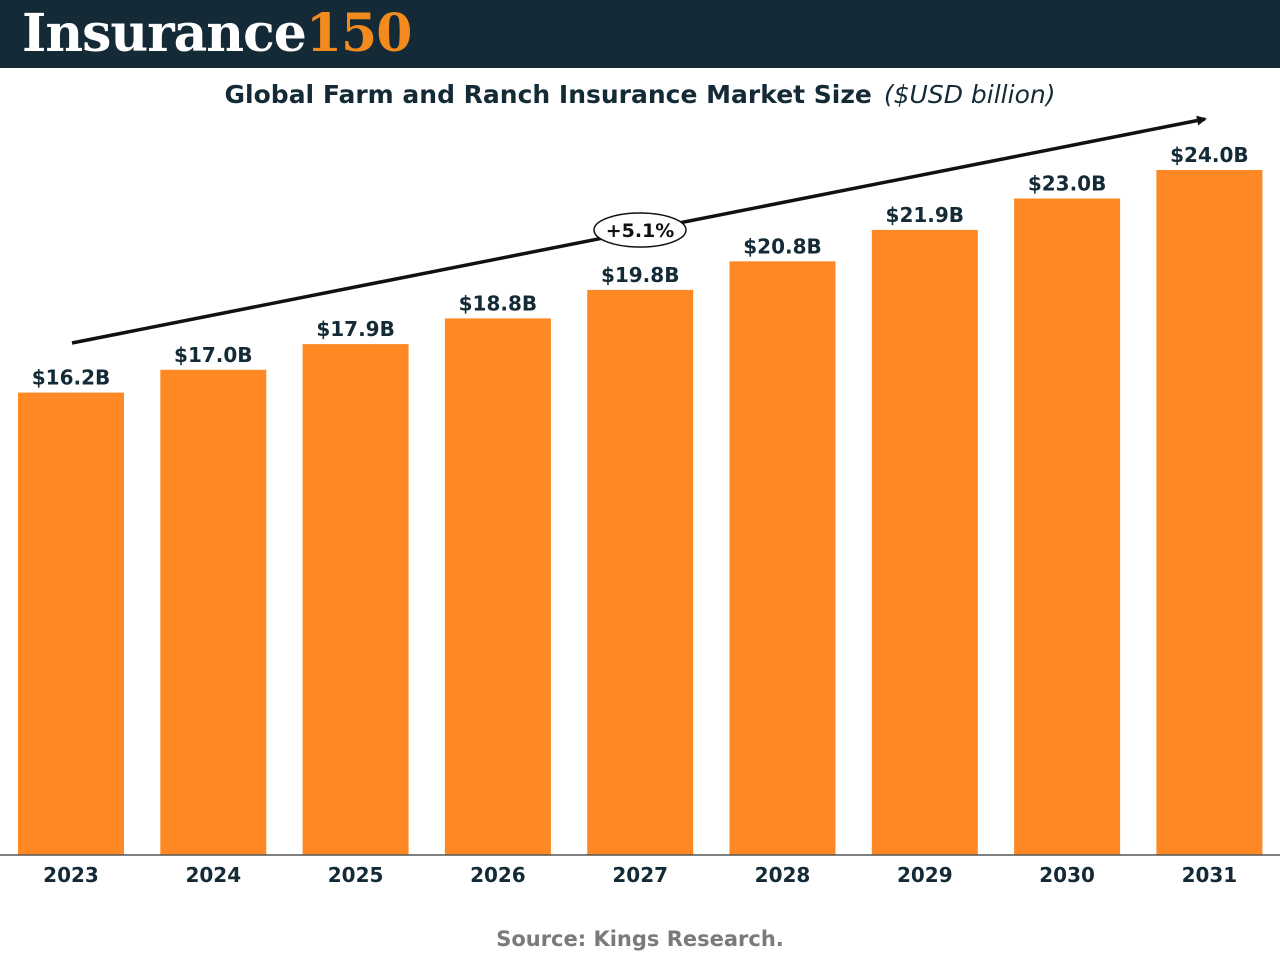  I want to click on growth-annotation: +5.1%, so click(640, 230).